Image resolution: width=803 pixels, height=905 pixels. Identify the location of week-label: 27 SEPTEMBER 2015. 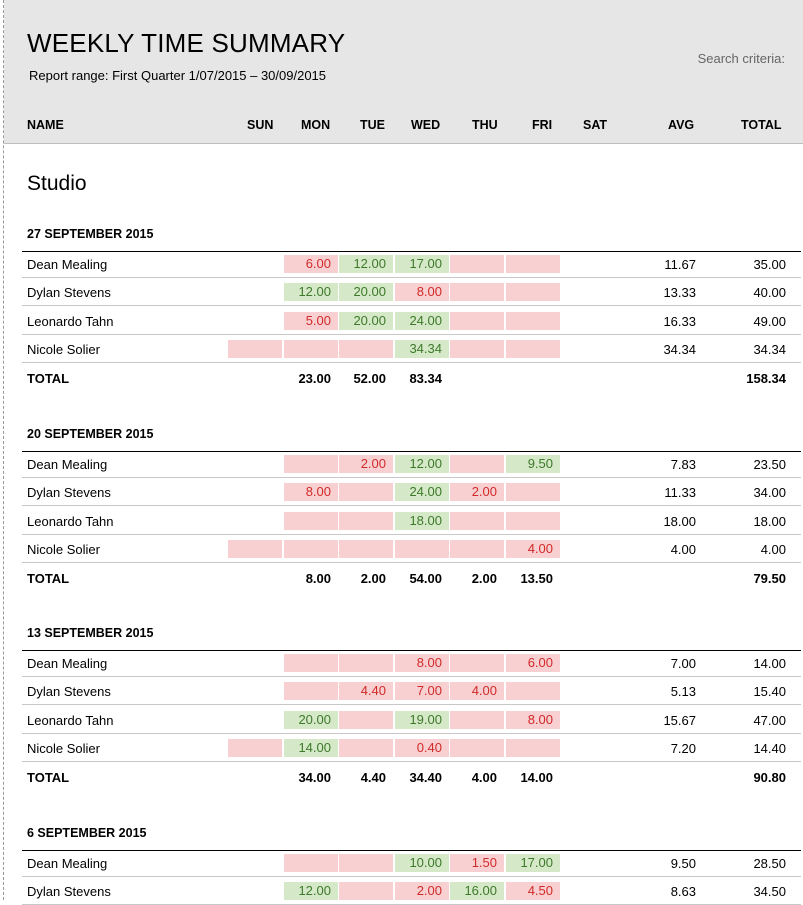
(90, 234).